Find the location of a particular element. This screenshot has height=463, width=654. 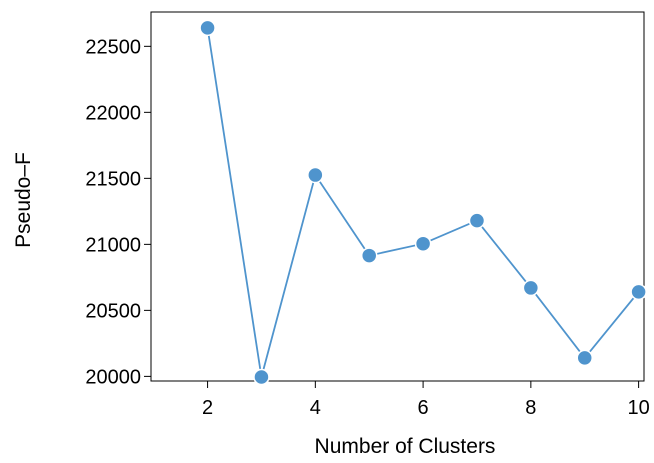

y-tick-label: 22000 is located at coordinates (113, 113).